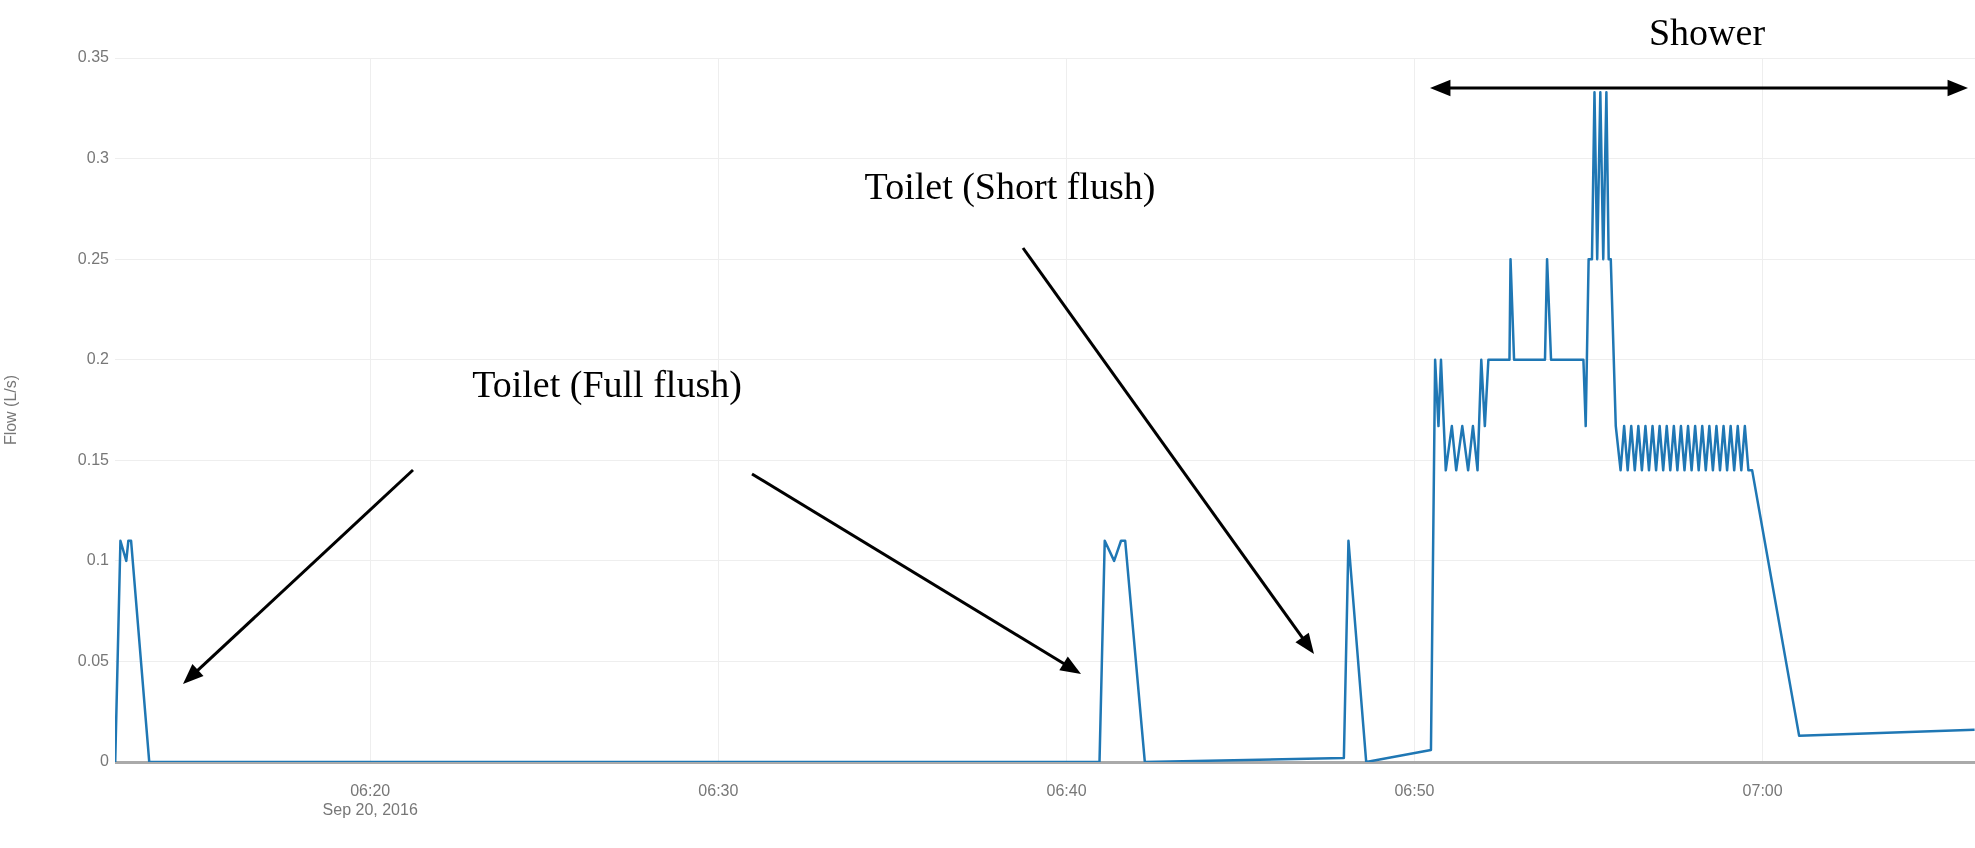 This screenshot has width=1975, height=848. I want to click on x-tick-label: 06:20 Sep 20, 2016, so click(370, 800).